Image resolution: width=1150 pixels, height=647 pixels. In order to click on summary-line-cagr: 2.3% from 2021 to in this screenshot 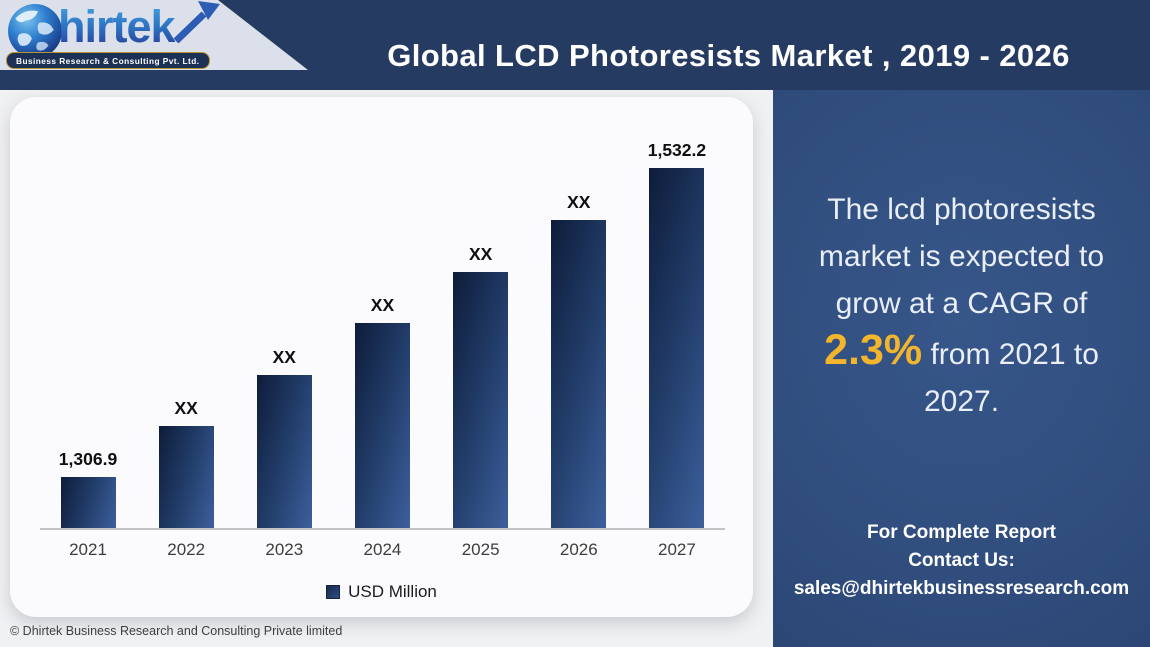, I will do `click(961, 352)`.